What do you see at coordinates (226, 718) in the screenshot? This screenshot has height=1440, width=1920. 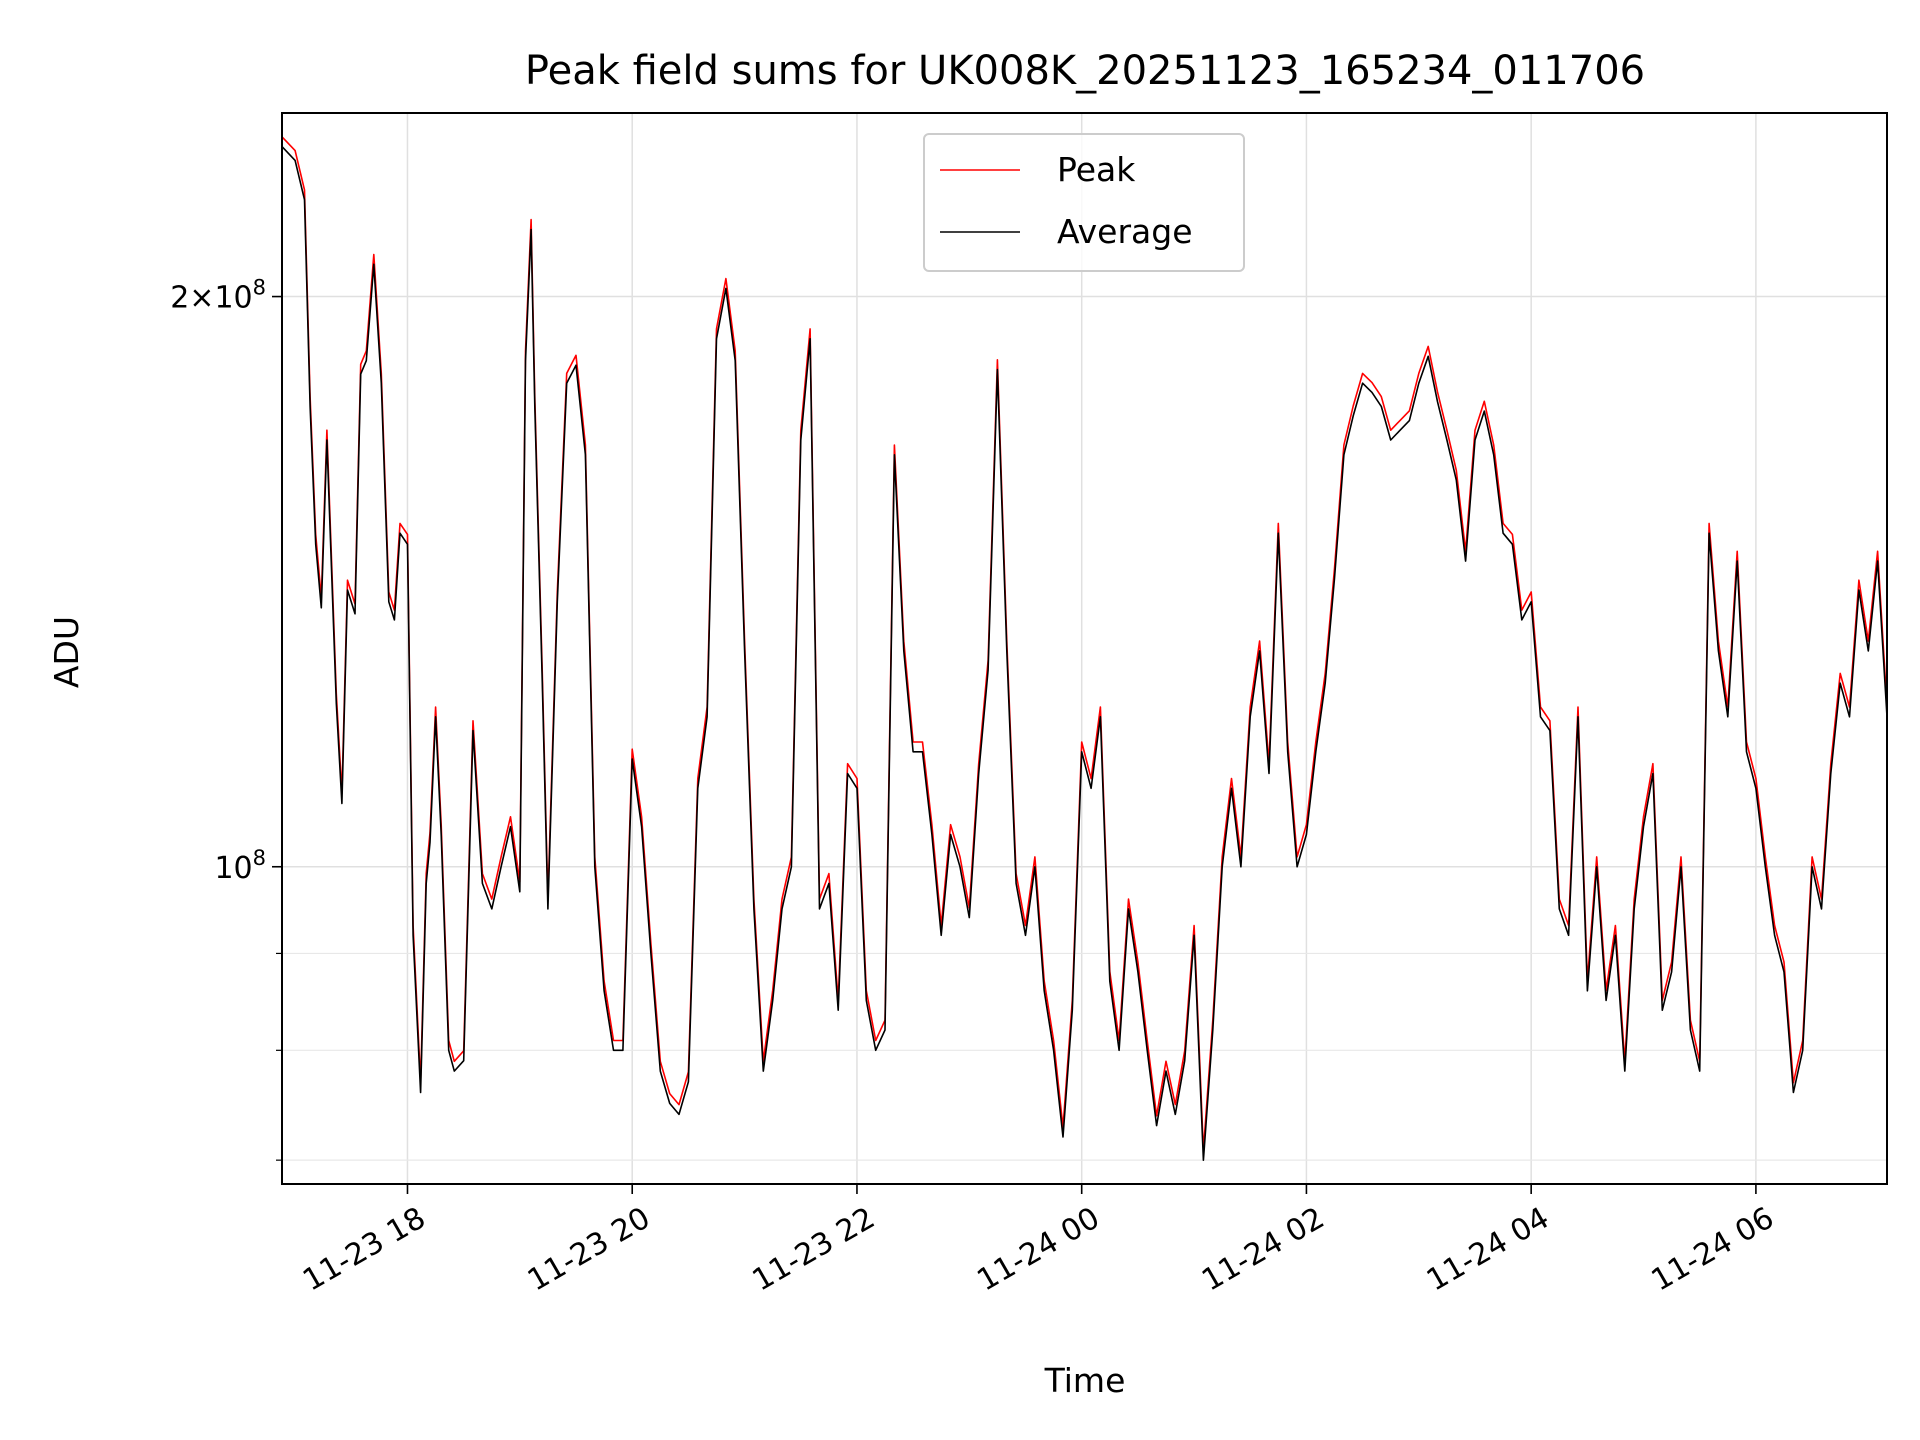 I see `y-axis: 108 2×108` at bounding box center [226, 718].